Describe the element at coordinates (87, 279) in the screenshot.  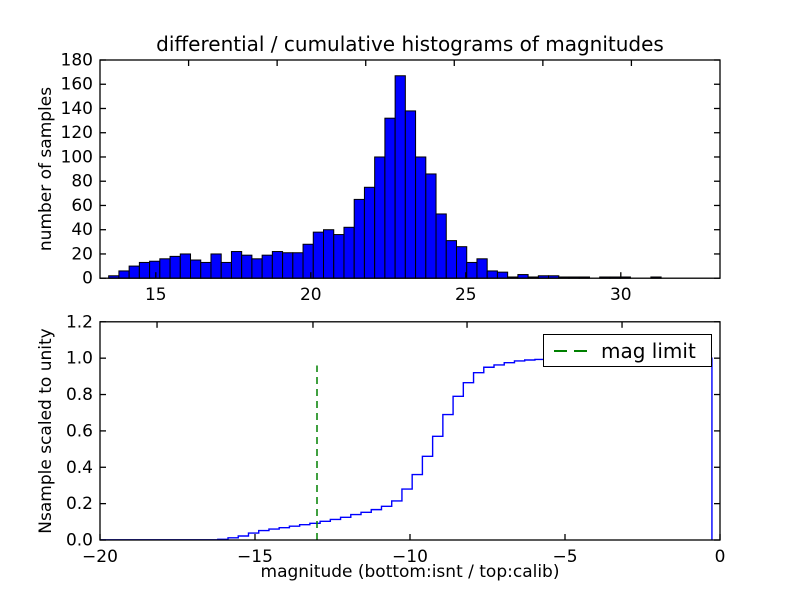
I see `y-tick-label: 0` at that location.